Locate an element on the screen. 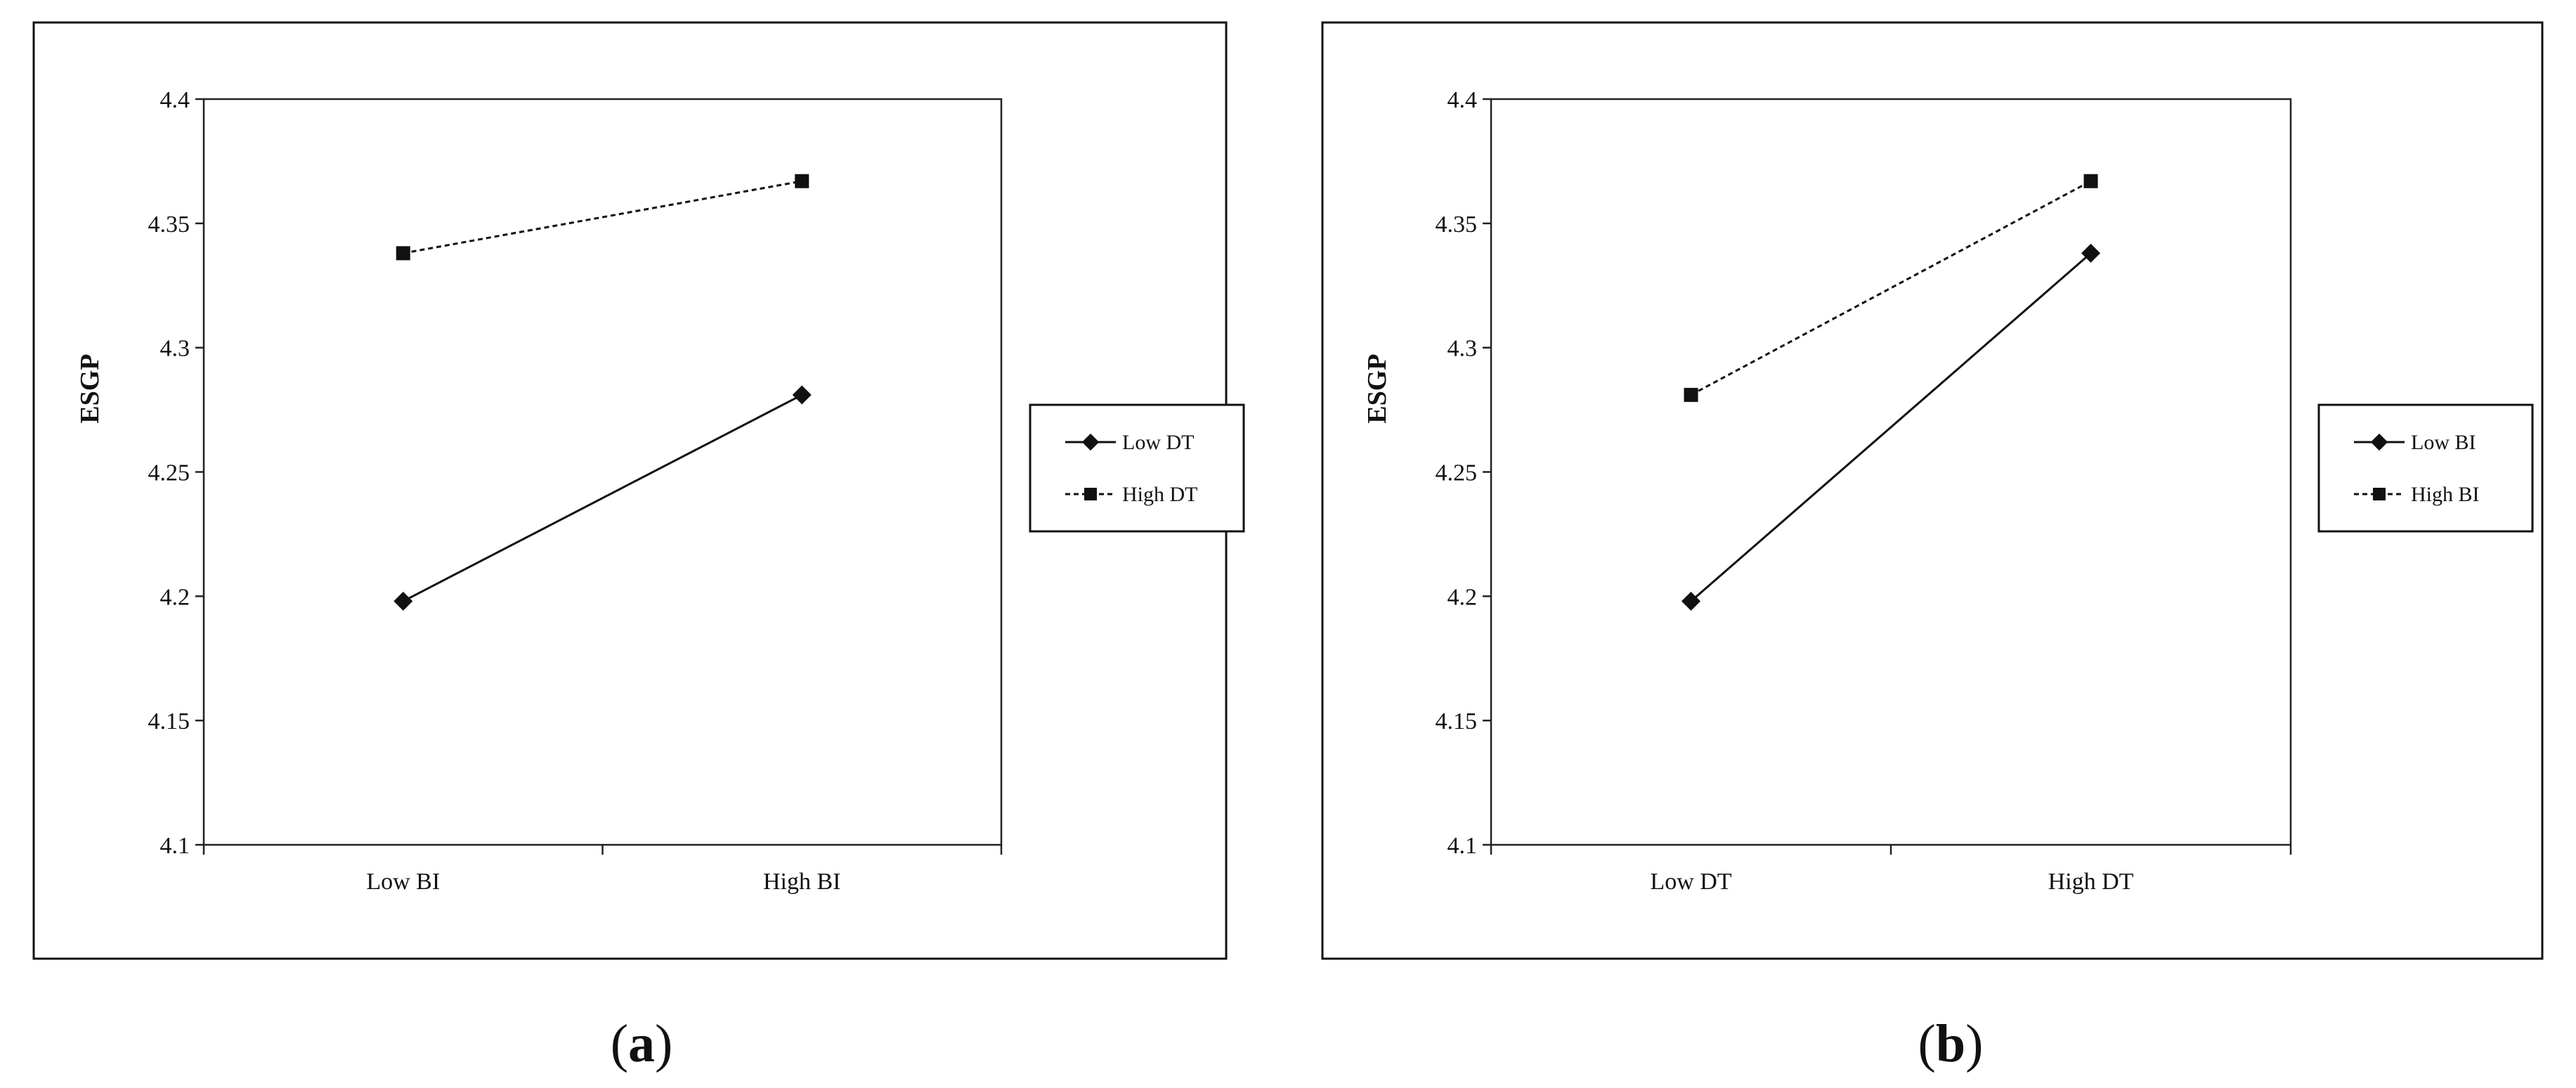 This screenshot has height=1088, width=2576. panel-caption: (b) is located at coordinates (1951, 1043).